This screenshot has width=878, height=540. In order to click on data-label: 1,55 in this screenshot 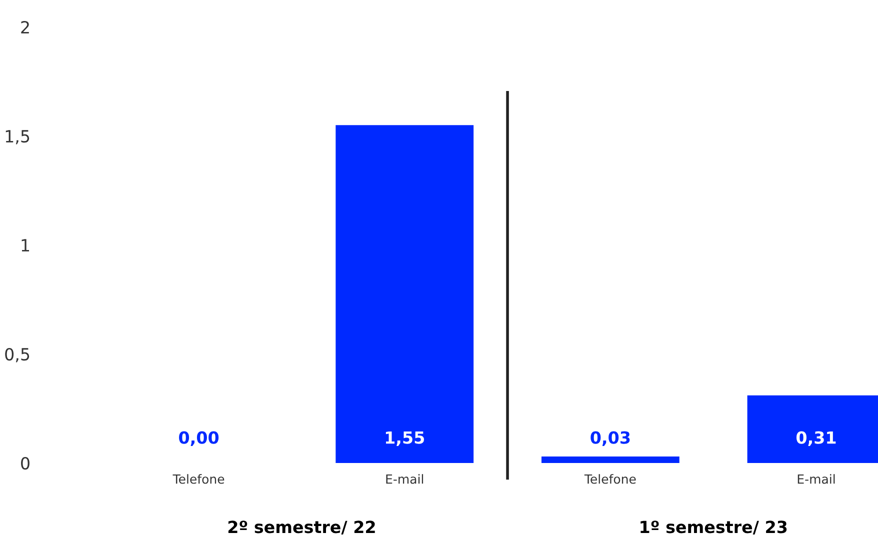, I will do `click(405, 438)`.